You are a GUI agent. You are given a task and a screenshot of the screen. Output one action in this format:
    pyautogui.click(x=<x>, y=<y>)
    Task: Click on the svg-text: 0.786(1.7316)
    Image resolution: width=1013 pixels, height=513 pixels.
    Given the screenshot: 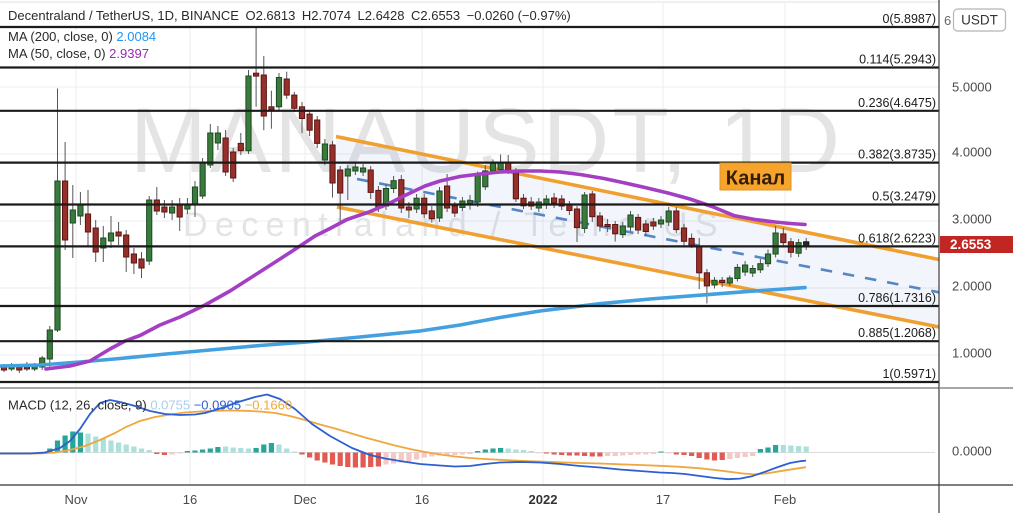 What is the action you would take?
    pyautogui.click(x=897, y=298)
    